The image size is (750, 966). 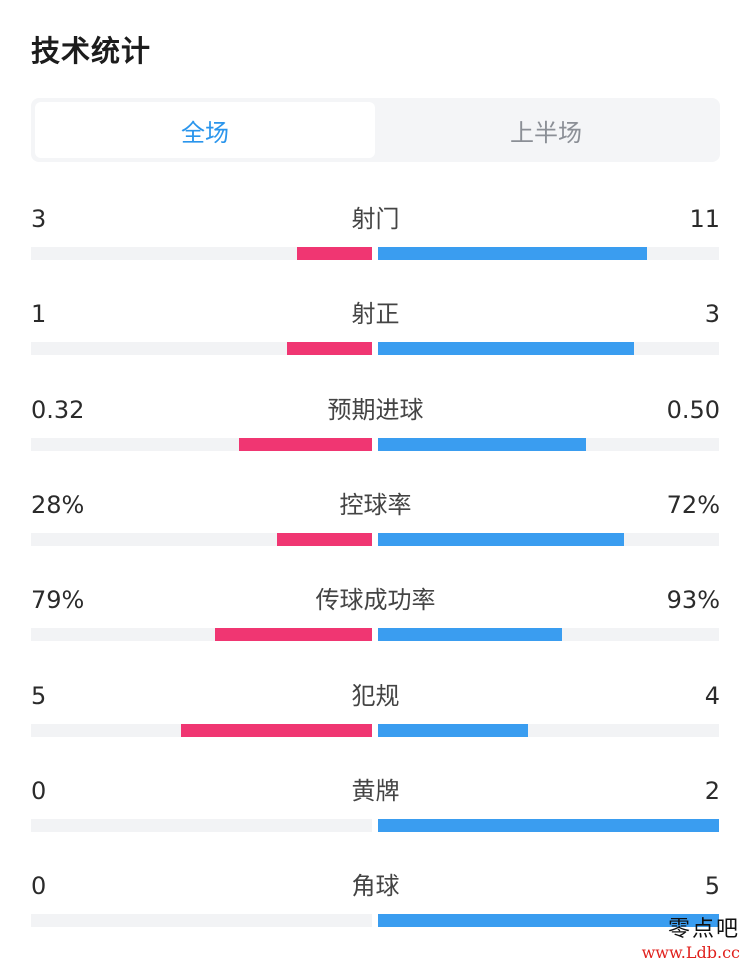 I want to click on stat-label: 射门, so click(x=375, y=219).